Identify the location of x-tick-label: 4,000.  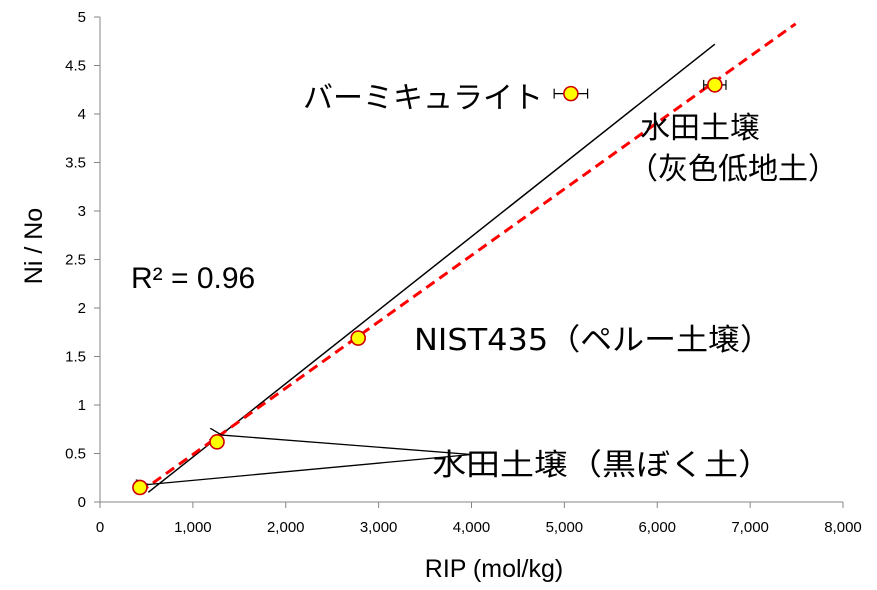
(472, 527).